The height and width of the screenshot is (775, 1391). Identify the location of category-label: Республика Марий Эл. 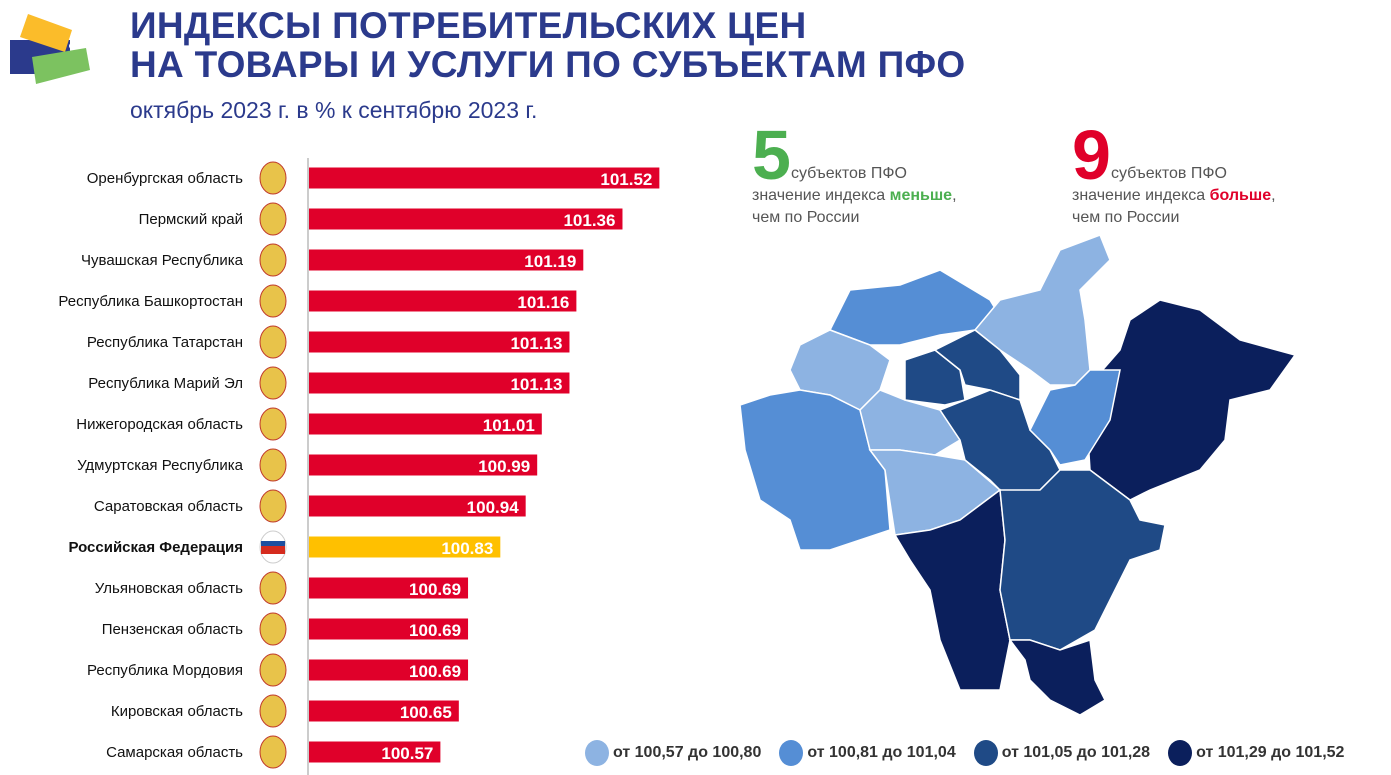
(165, 383).